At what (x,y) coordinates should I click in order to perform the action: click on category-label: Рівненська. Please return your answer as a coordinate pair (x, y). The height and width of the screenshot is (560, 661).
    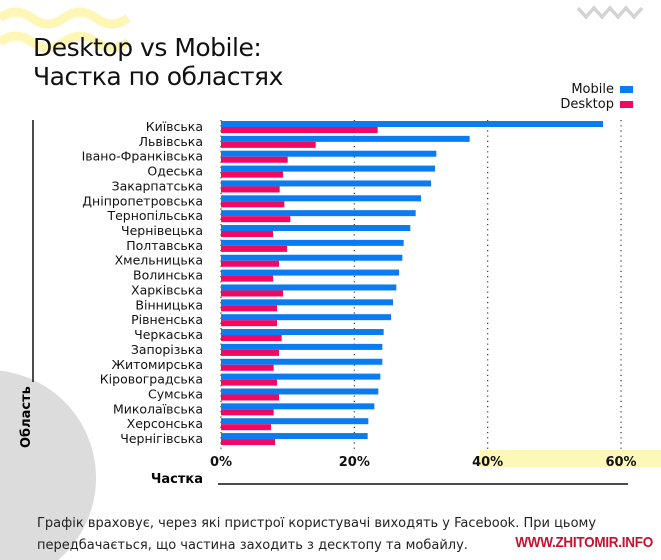
    Looking at the image, I should click on (167, 319).